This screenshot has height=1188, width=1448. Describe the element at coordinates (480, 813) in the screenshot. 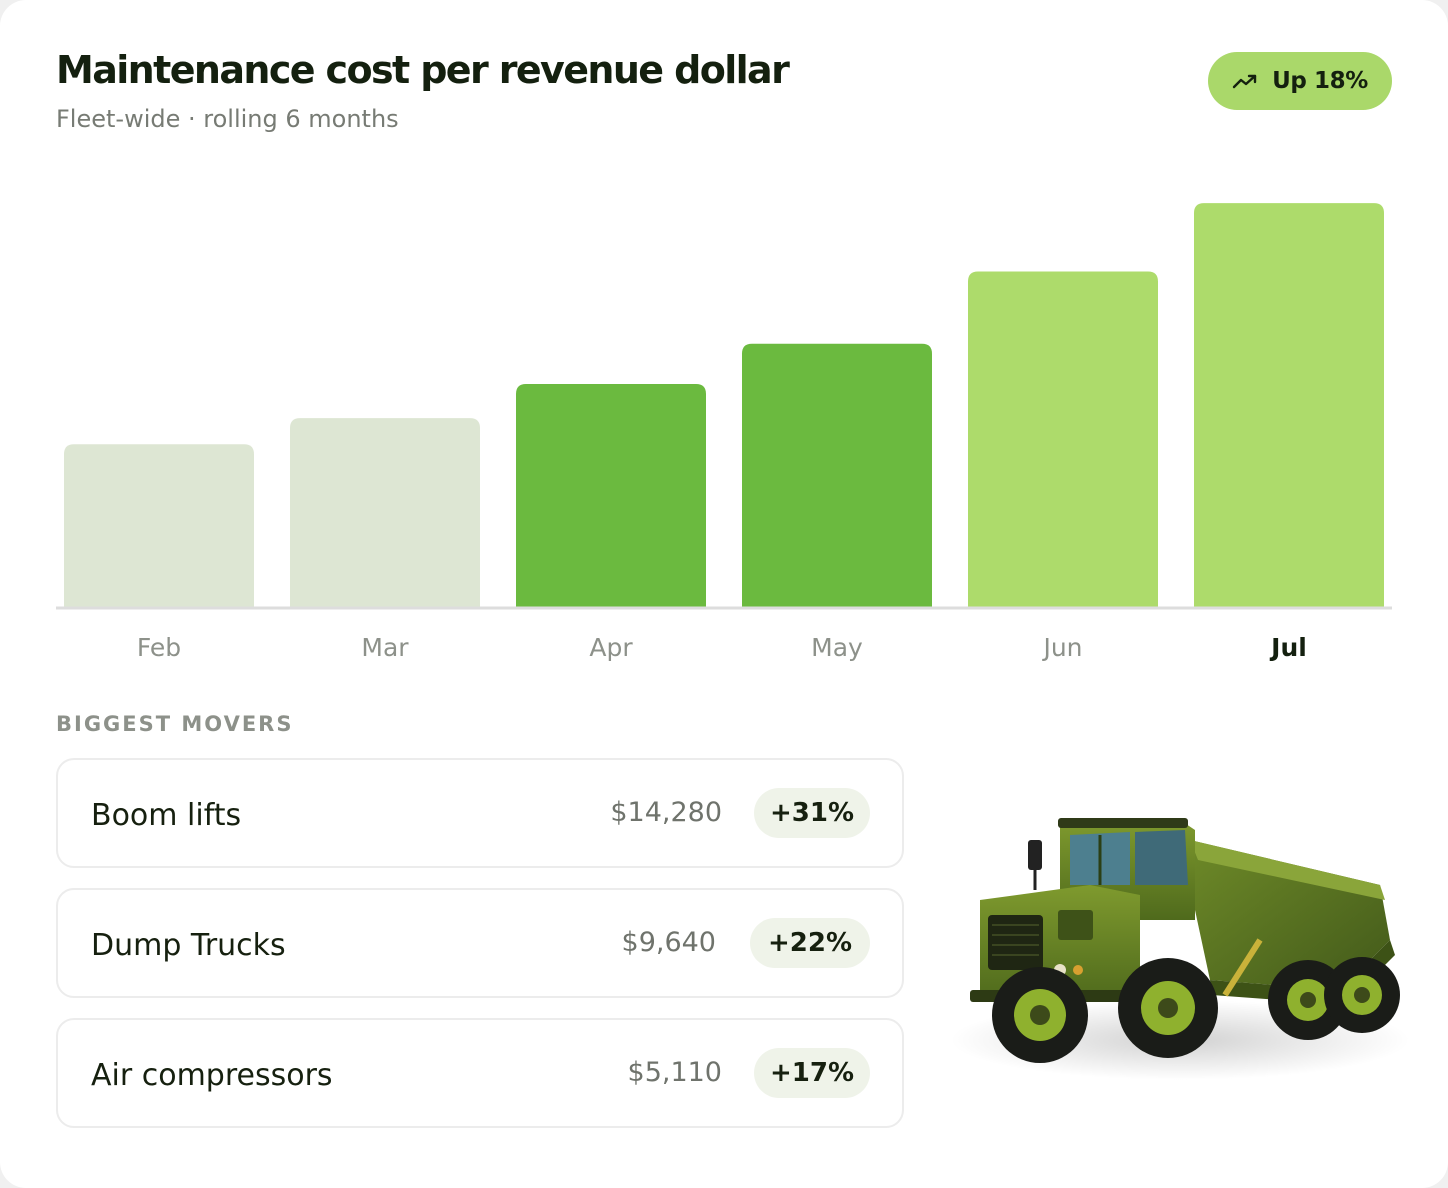

I see `mover-row-boom-lifts: Boom lifts $14,280 +31%` at that location.